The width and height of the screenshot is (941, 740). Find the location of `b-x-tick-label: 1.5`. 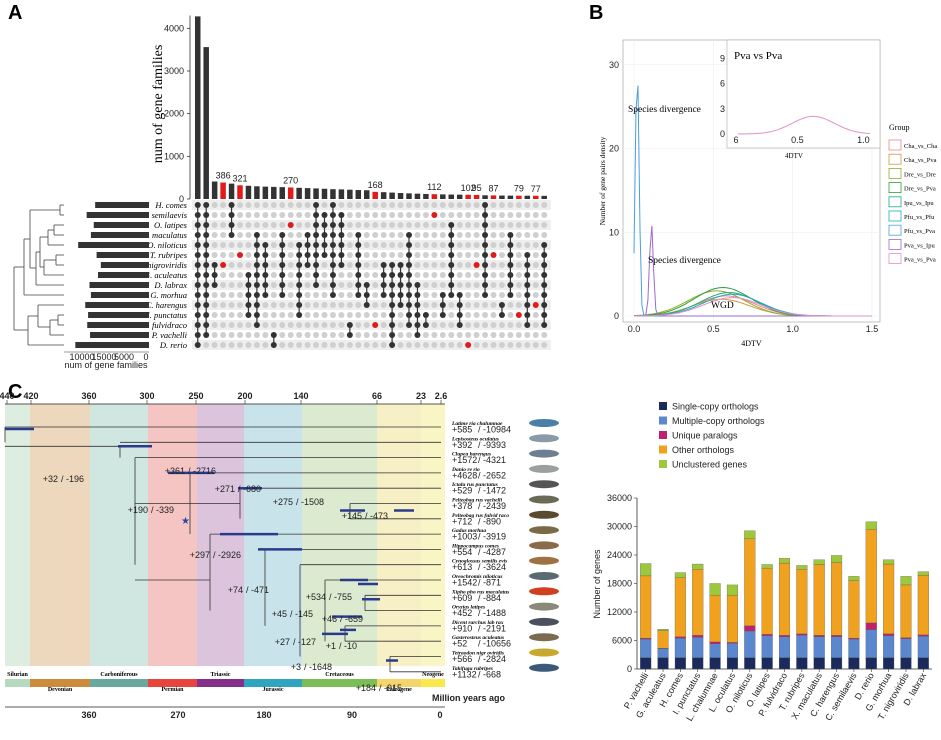

b-x-tick-label: 1.5 is located at coordinates (872, 329).